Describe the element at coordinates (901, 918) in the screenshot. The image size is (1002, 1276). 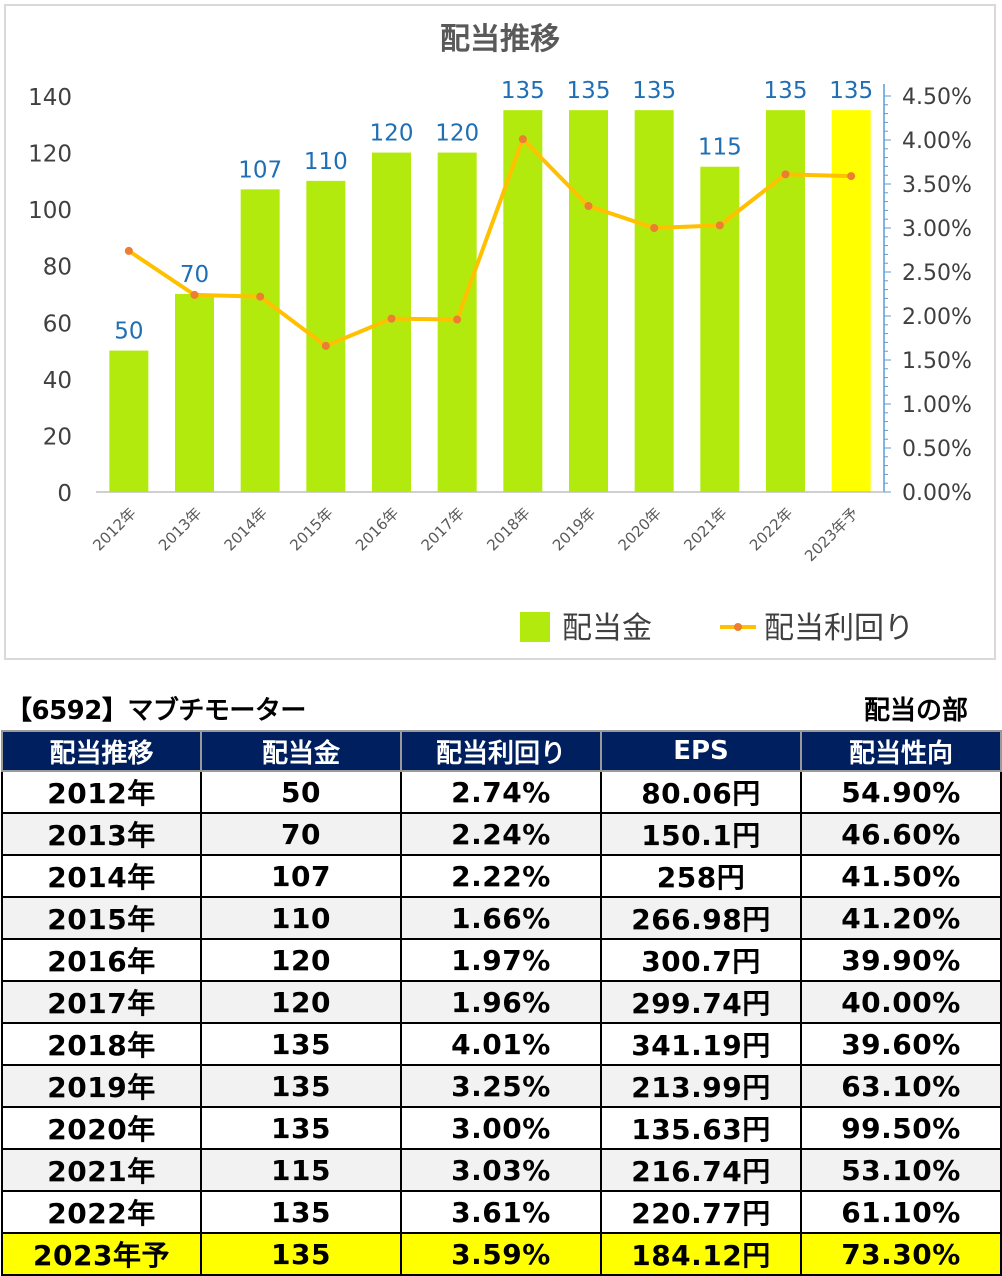
I see `table-cell: 41.20%` at that location.